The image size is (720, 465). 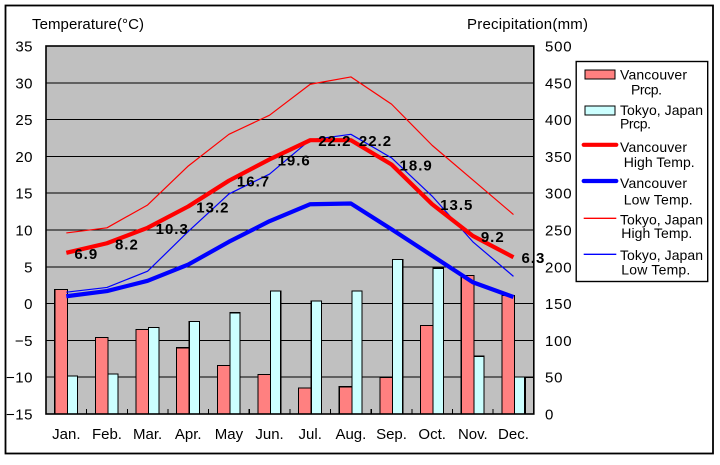 What do you see at coordinates (310, 434) in the screenshot?
I see `svg-text: Jul.` at bounding box center [310, 434].